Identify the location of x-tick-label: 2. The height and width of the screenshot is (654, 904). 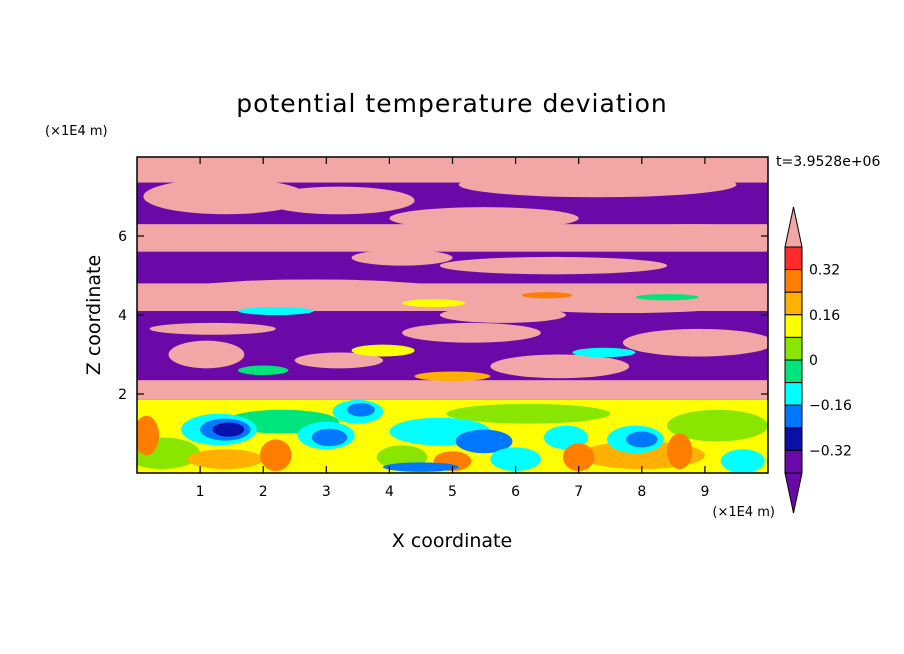
(263, 492).